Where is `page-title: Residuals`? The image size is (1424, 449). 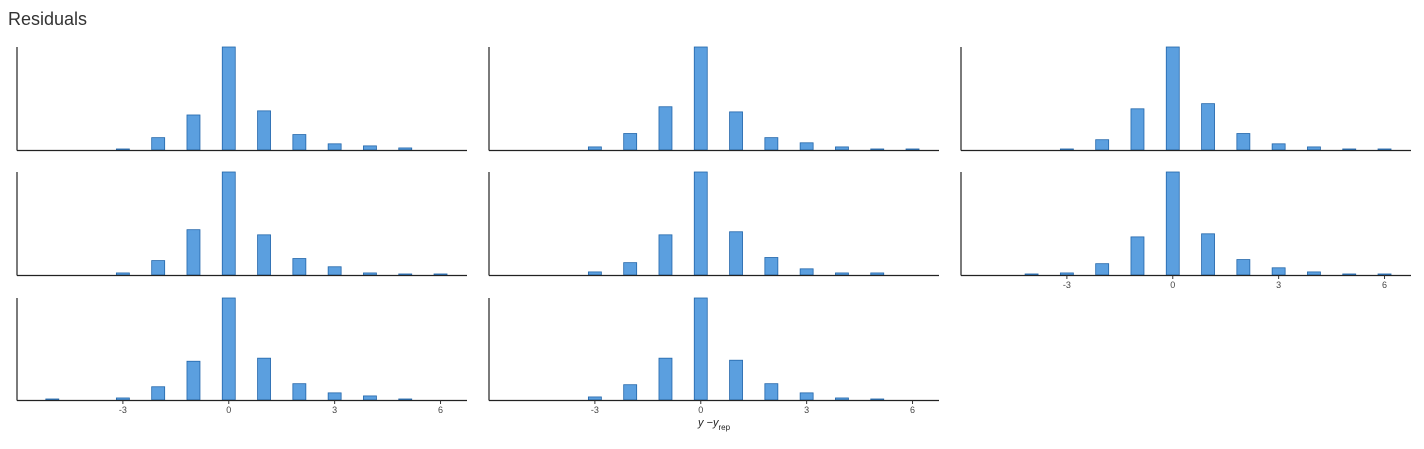 page-title: Residuals is located at coordinates (48, 19).